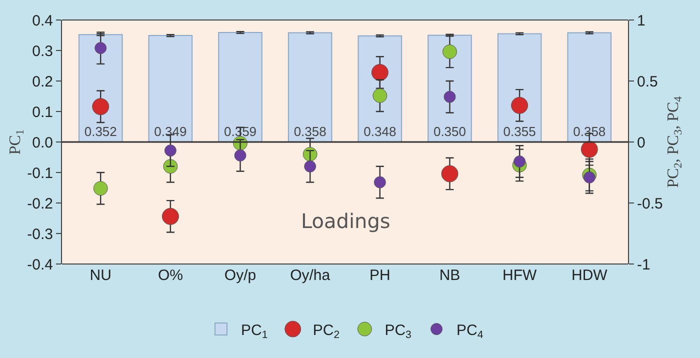 The height and width of the screenshot is (358, 700). What do you see at coordinates (254, 332) in the screenshot?
I see `legend-label: PC$_{1}$` at bounding box center [254, 332].